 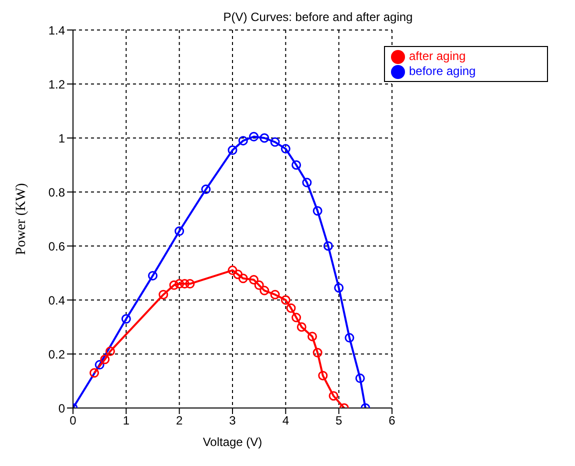 I want to click on y-tick-label: 1.4, so click(x=57, y=30).